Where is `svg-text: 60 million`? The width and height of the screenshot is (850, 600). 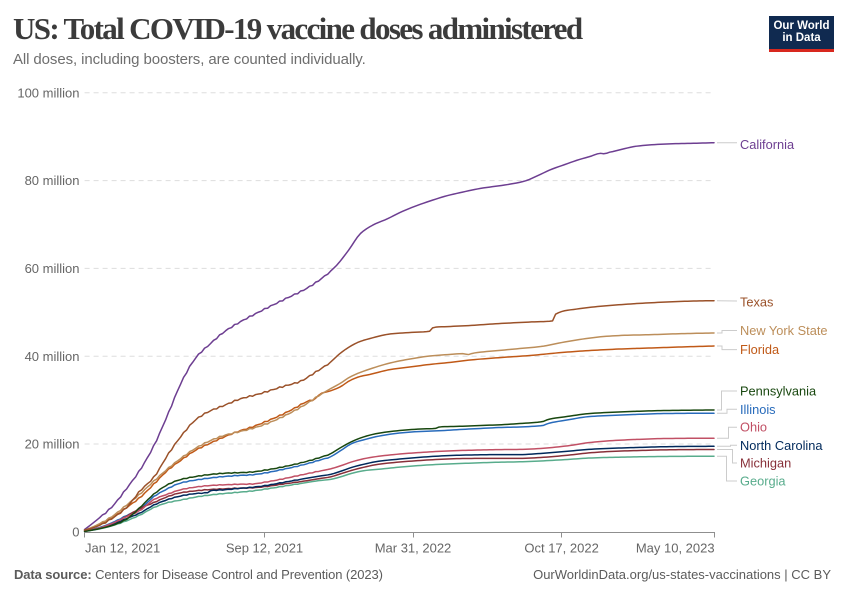
svg-text: 60 million is located at coordinates (52, 268).